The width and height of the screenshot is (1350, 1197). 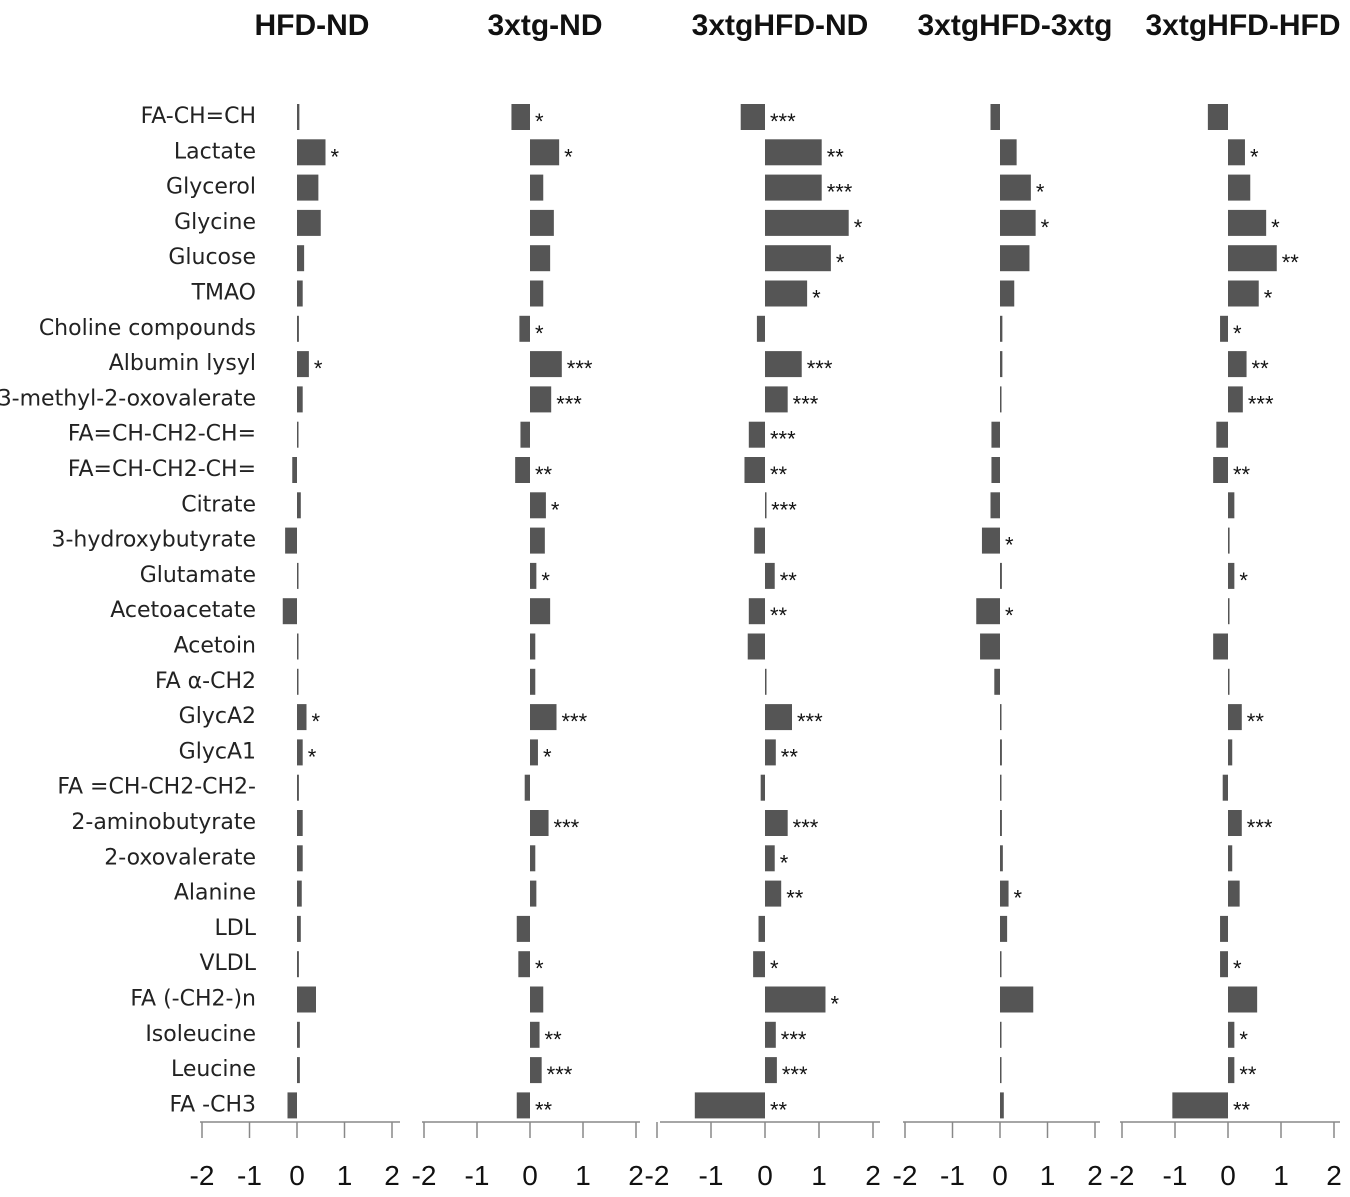 I want to click on metabolite-label: FA -CH3, so click(x=212, y=1104).